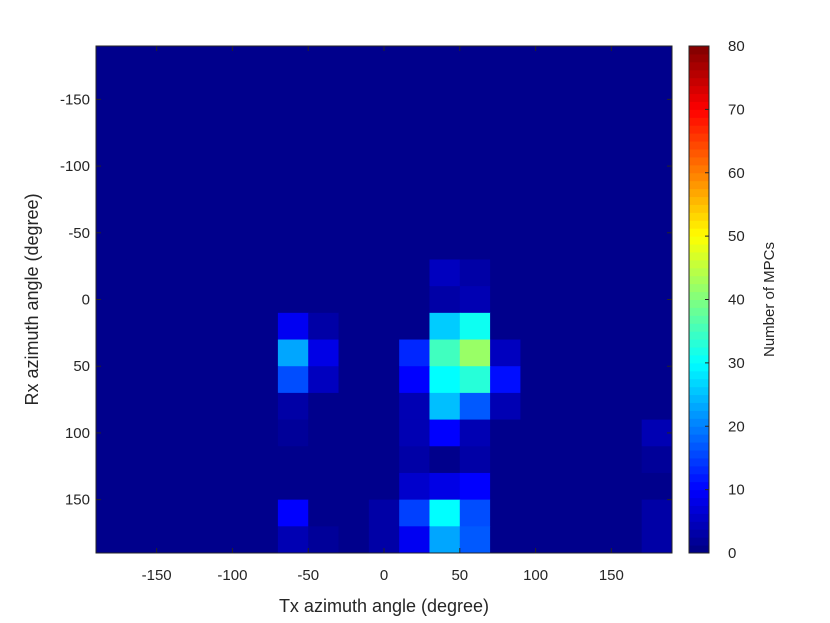 The image size is (830, 623). What do you see at coordinates (384, 606) in the screenshot?
I see `x-axis-label: Tx azimuth angle (degree)` at bounding box center [384, 606].